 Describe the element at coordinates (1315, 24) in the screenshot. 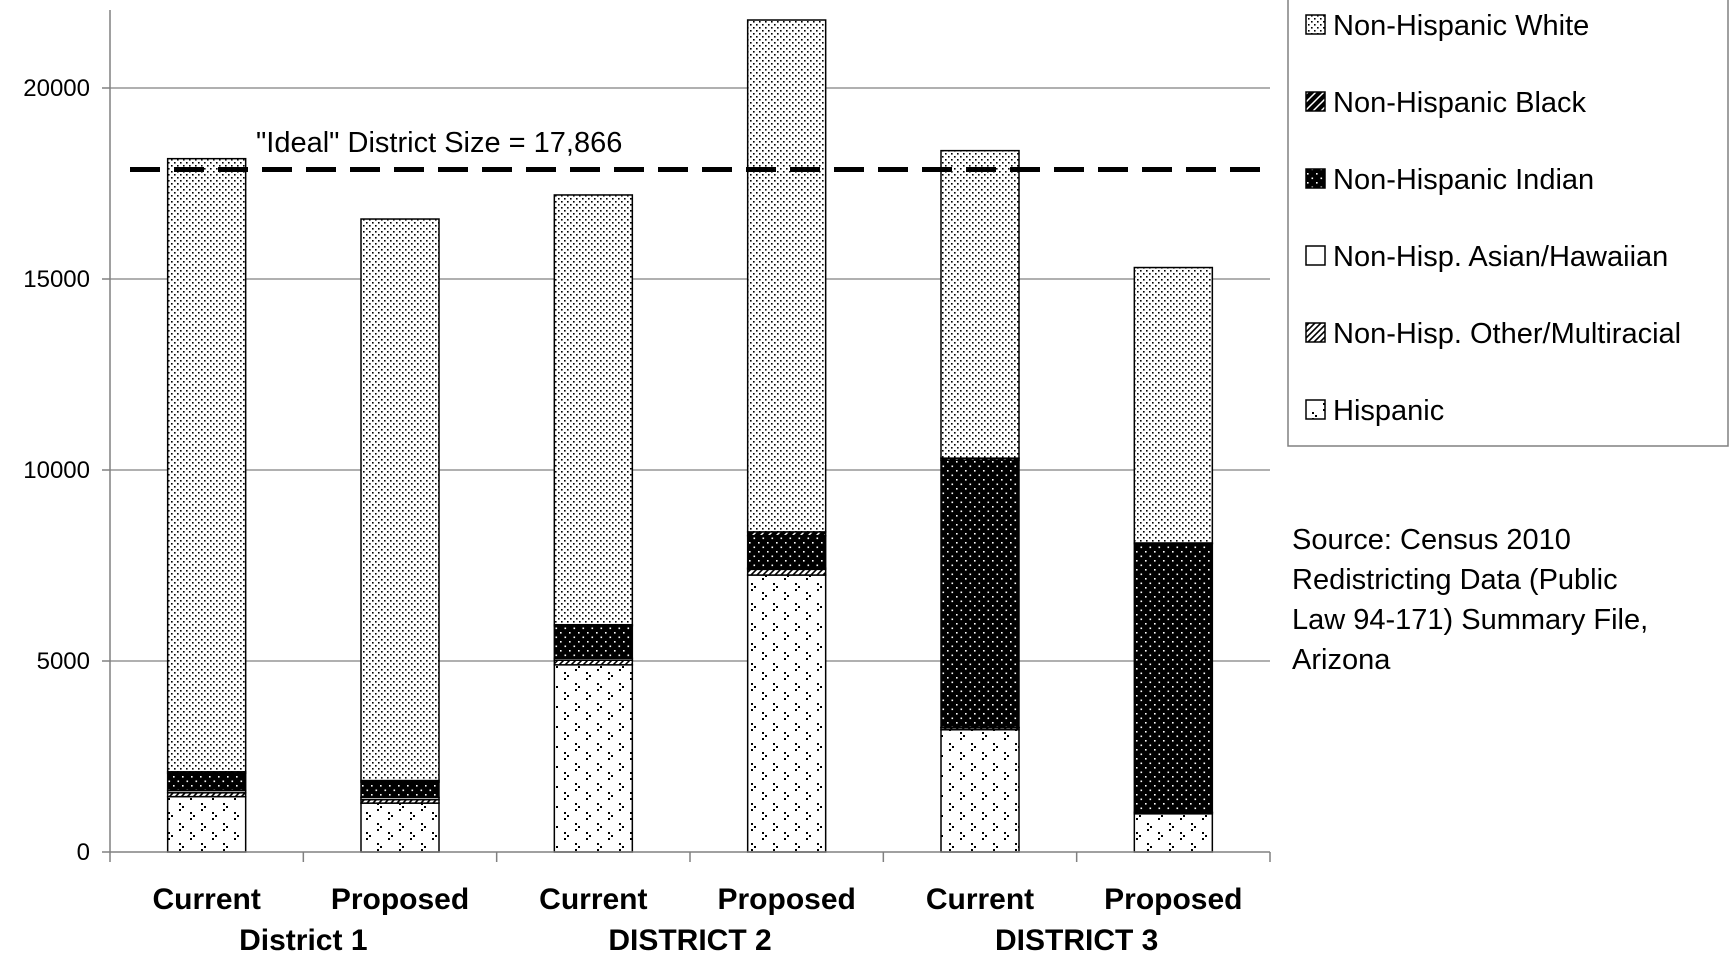

I see `legend-swatch-white` at that location.